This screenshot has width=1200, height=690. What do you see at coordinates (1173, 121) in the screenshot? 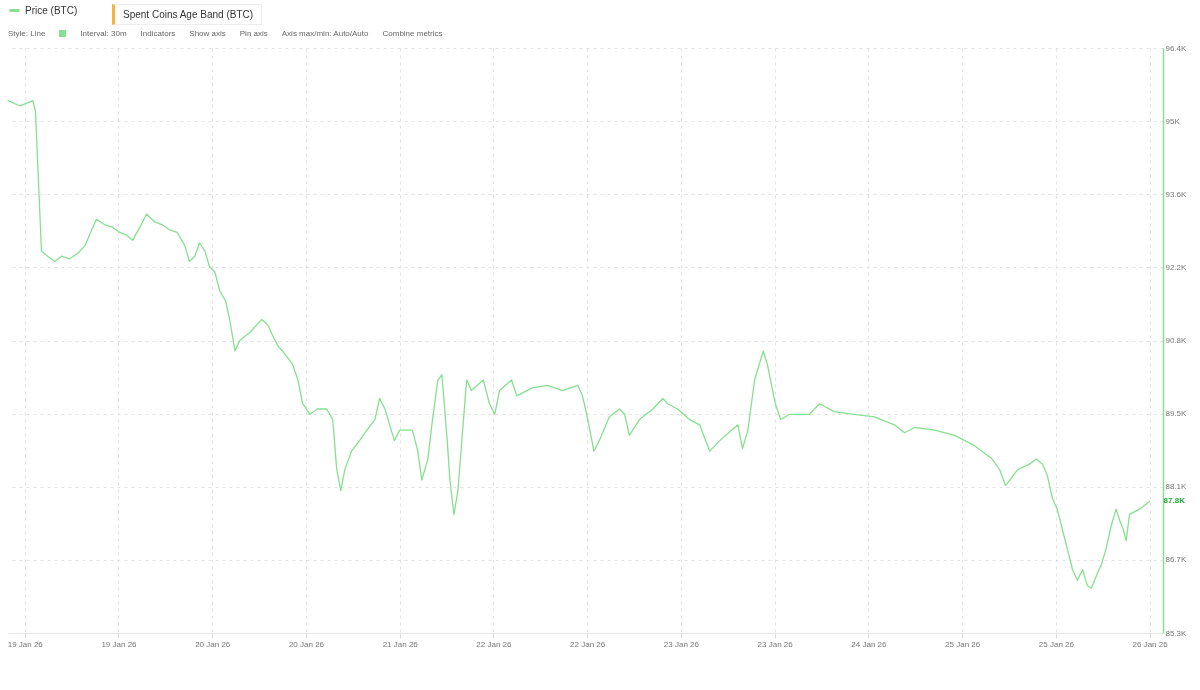
I see `y-tick-label: 95K` at bounding box center [1173, 121].